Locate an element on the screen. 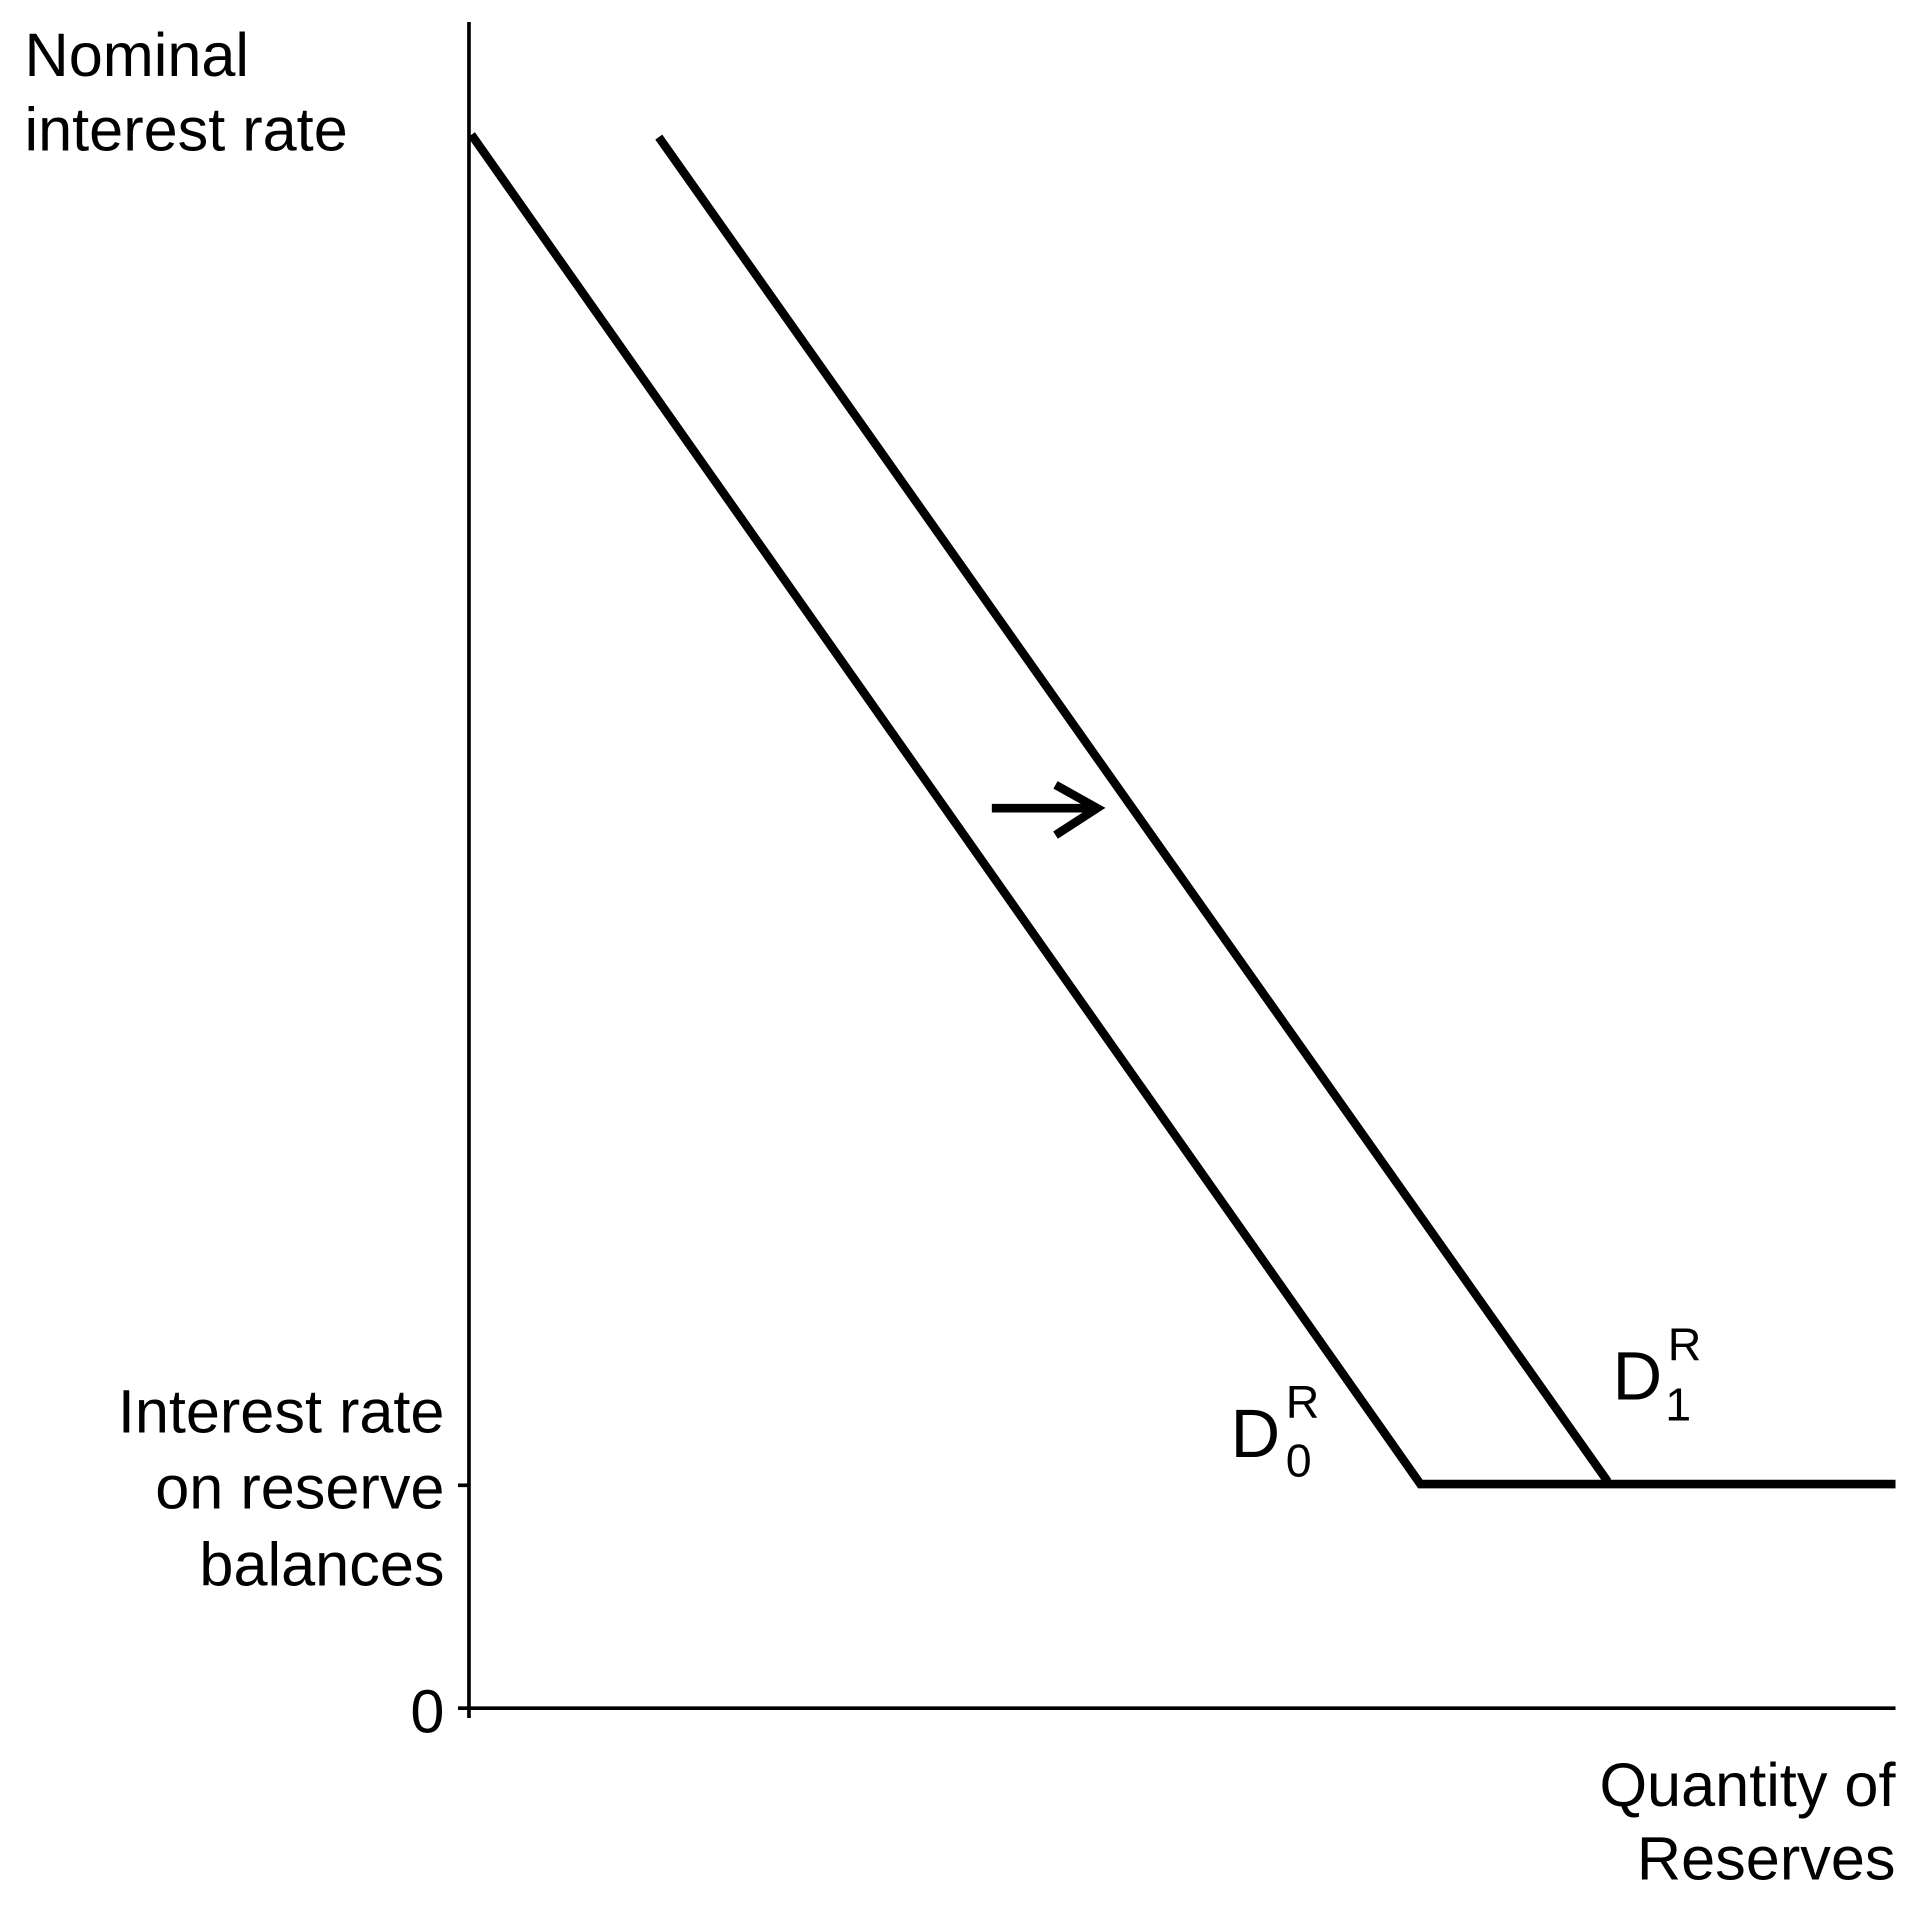 The image size is (1920, 1920). x-axis-label: Quantity of is located at coordinates (1747, 1785).